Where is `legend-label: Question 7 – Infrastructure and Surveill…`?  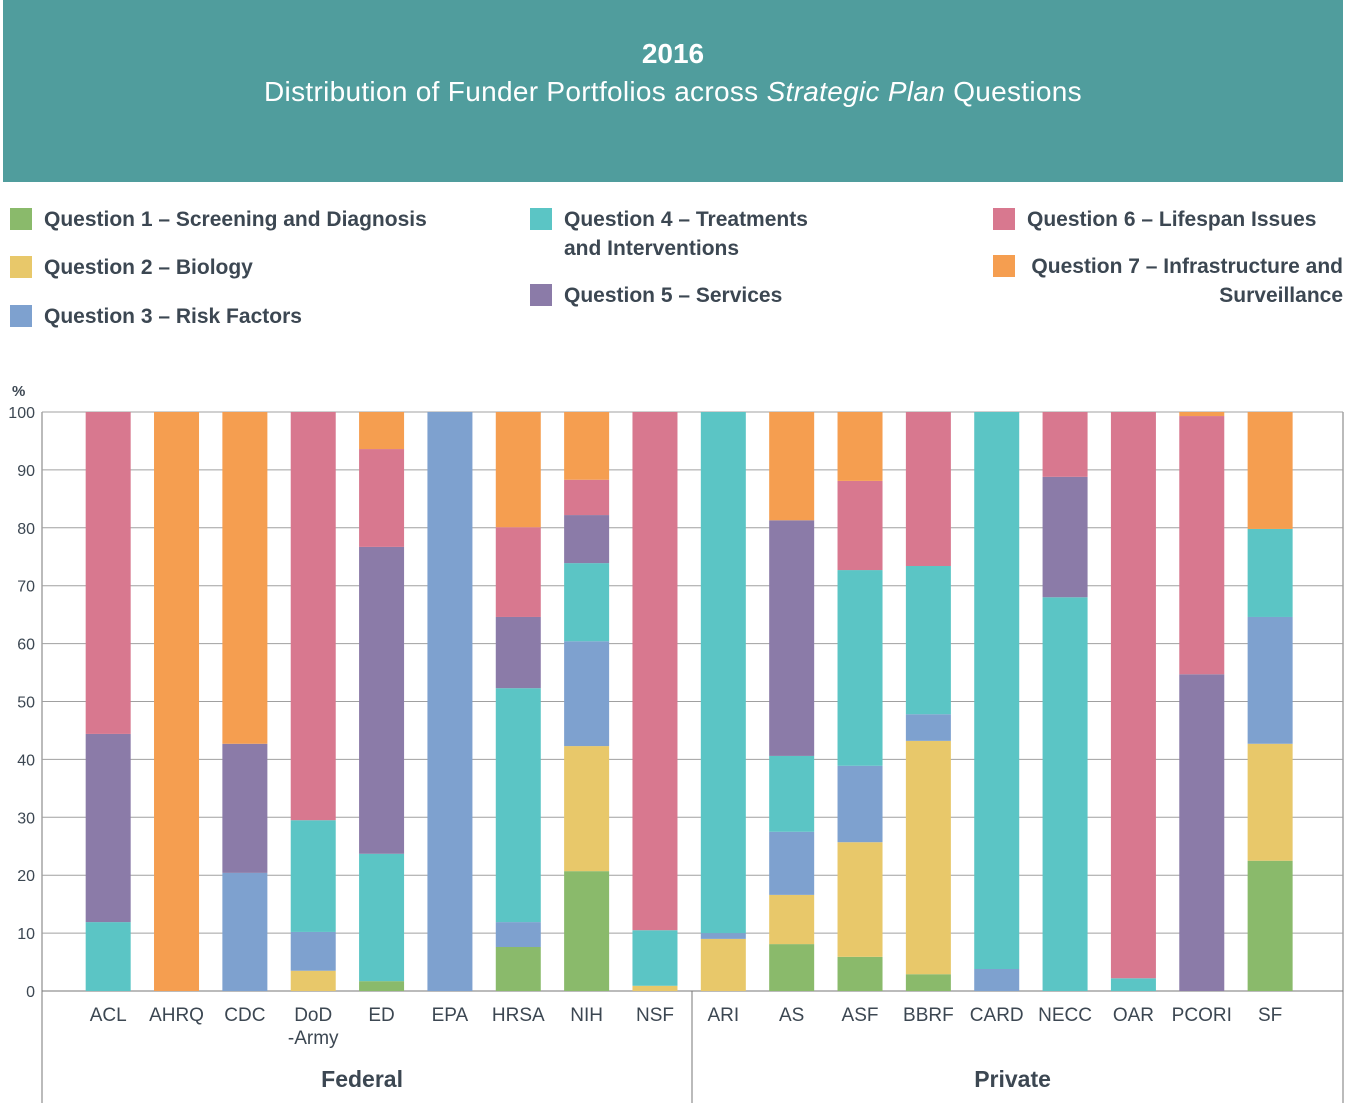 legend-label: Question 7 – Infrastructure and Surveill… is located at coordinates (1187, 281).